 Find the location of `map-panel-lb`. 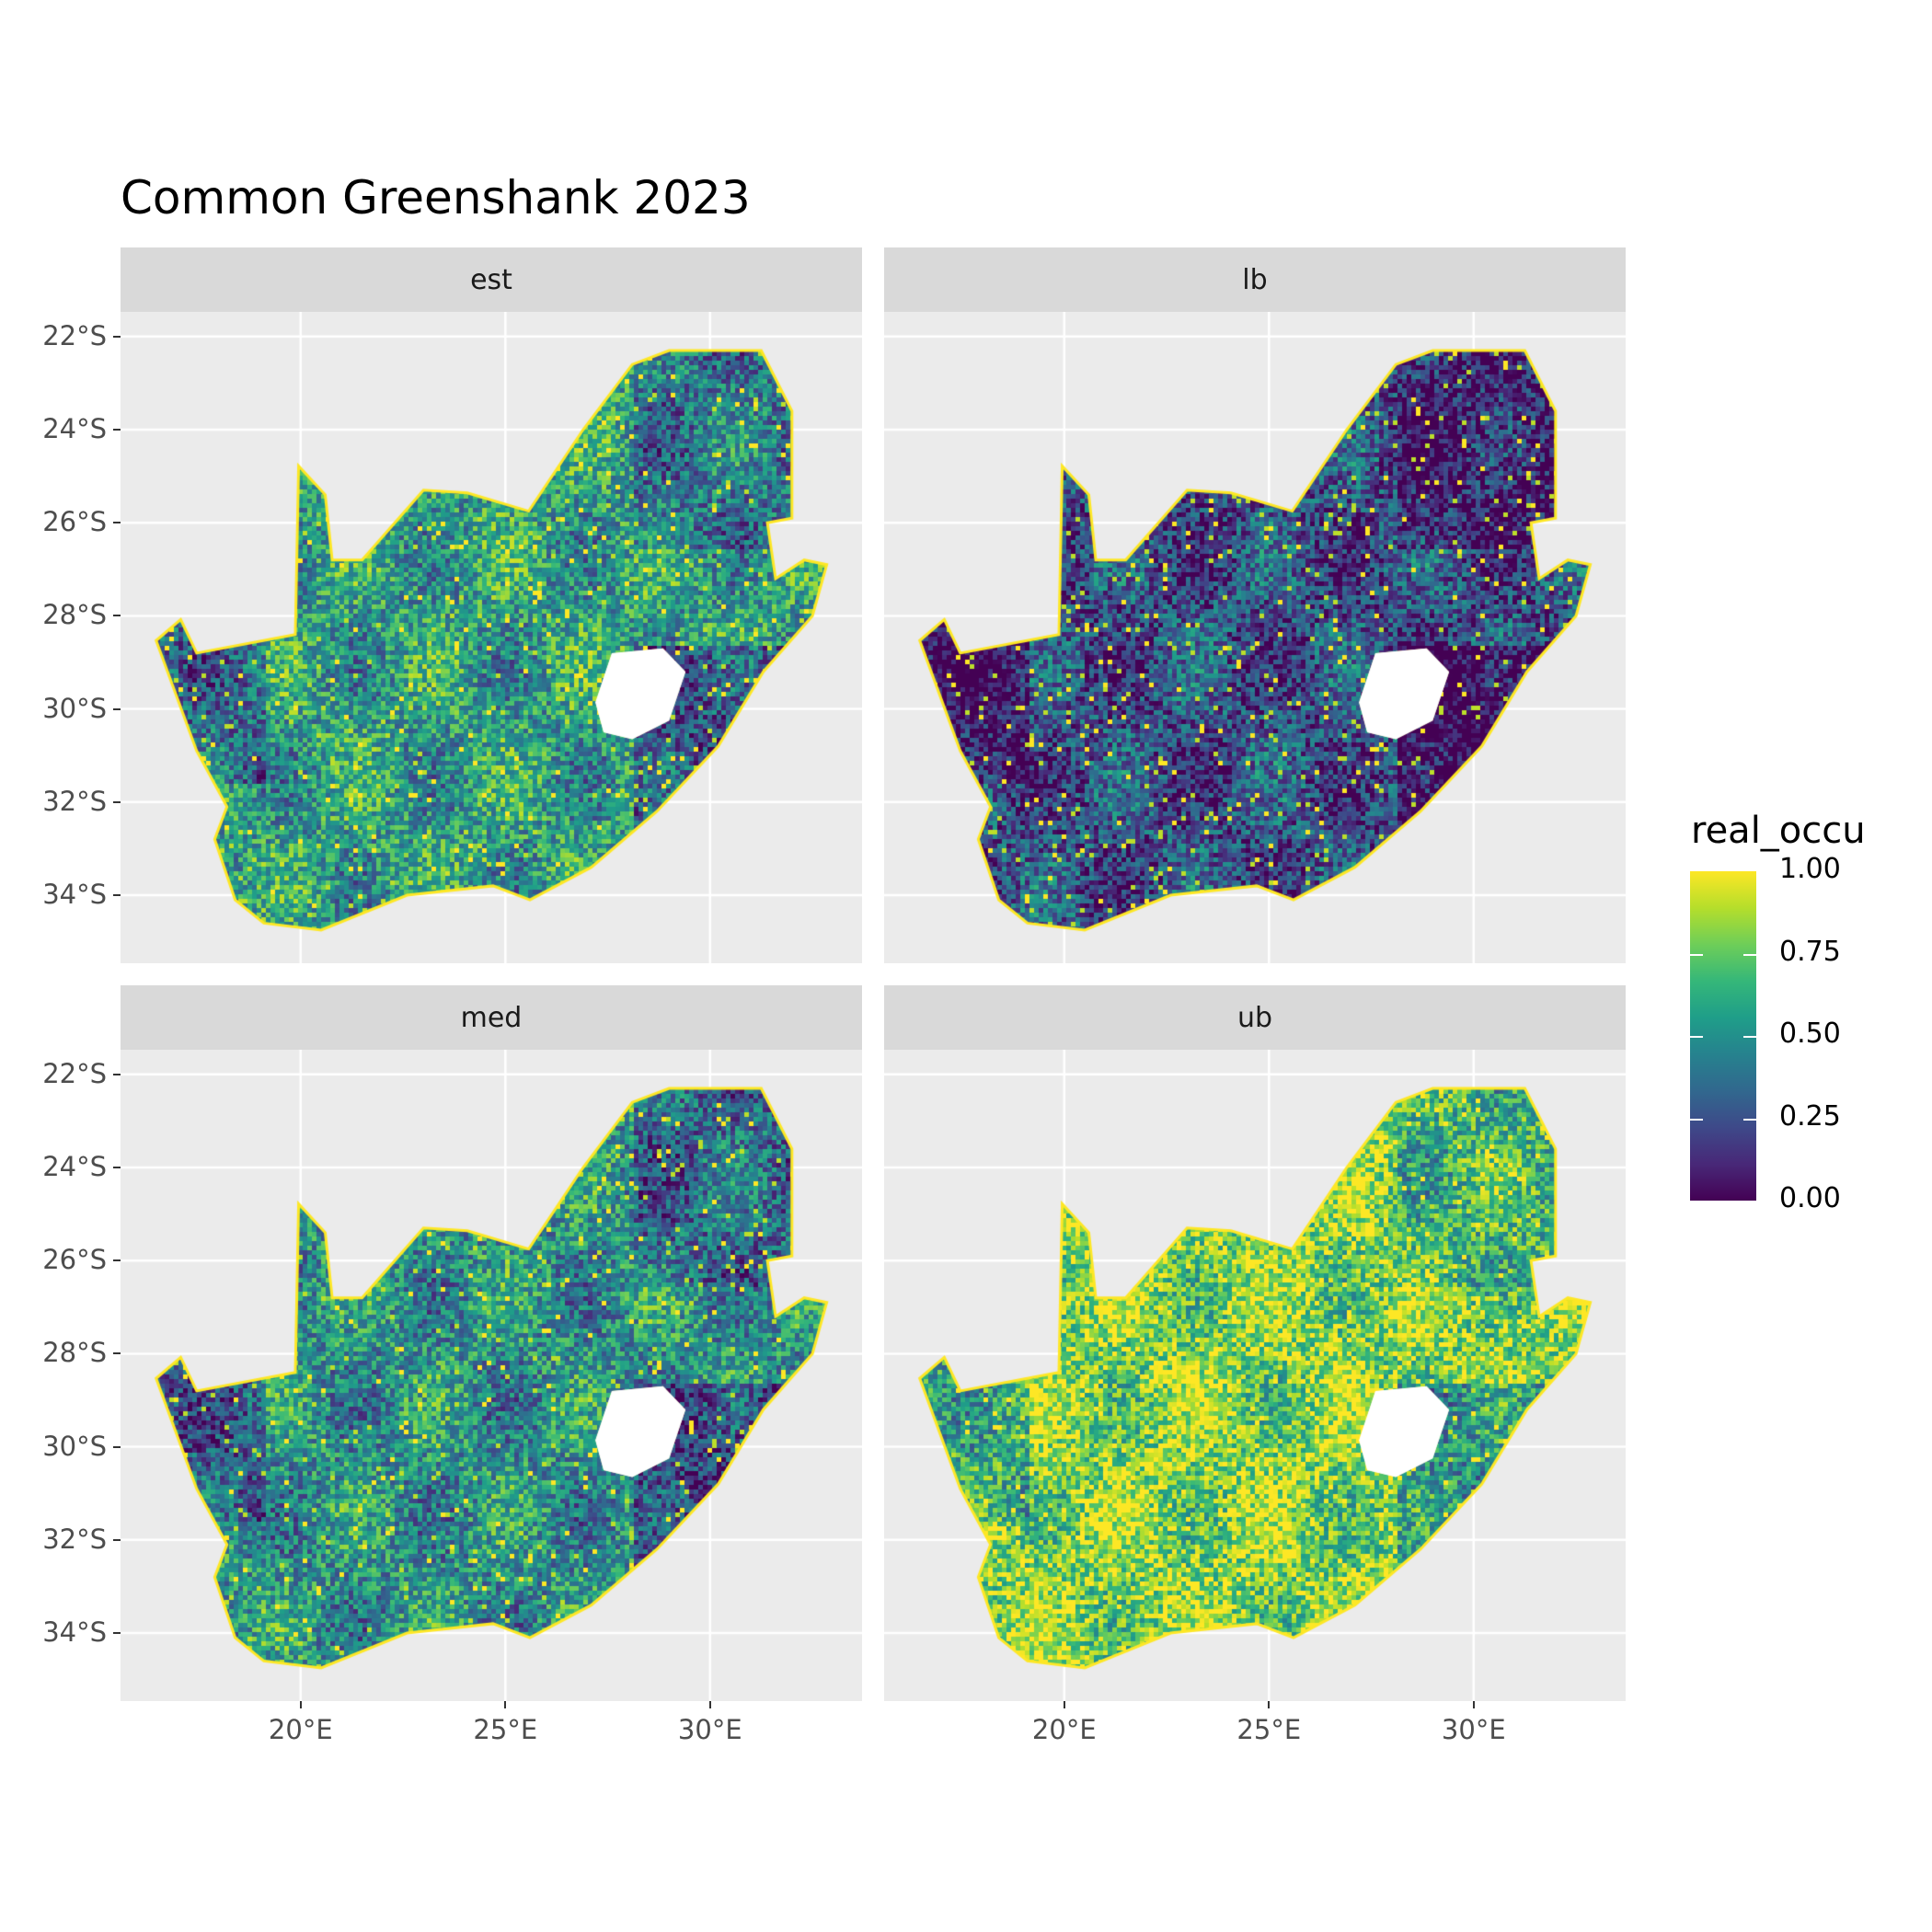

map-panel-lb is located at coordinates (1255, 637).